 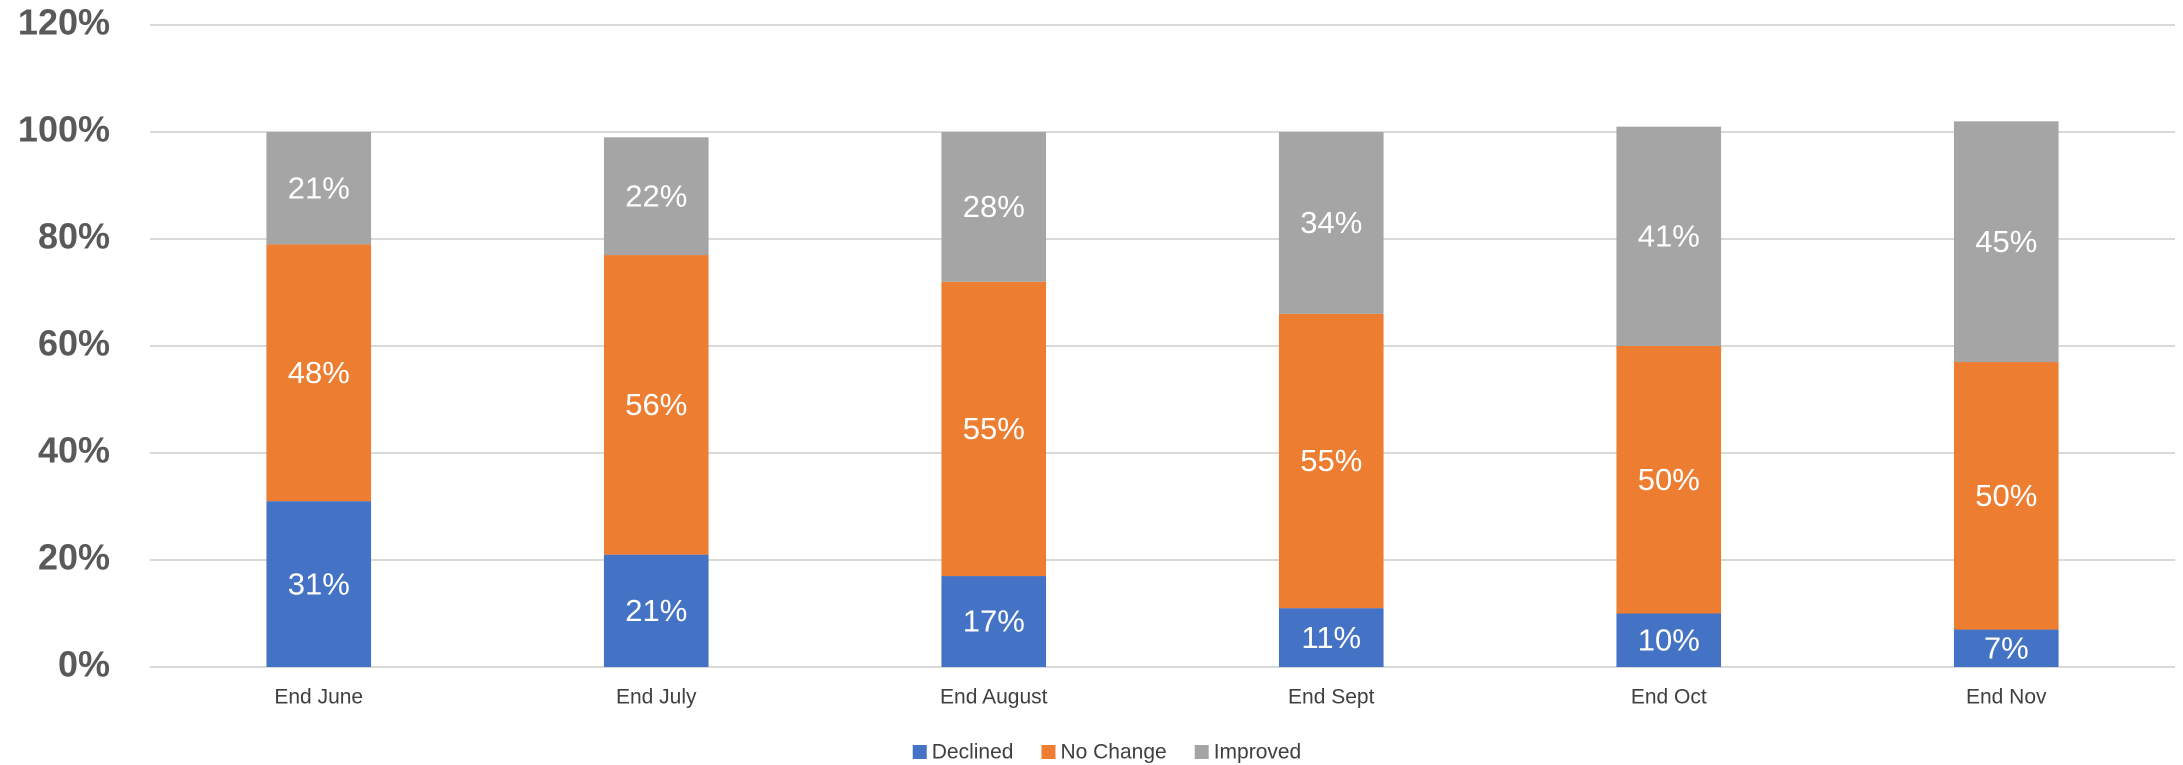 What do you see at coordinates (318, 697) in the screenshot?
I see `x-tick-label: End June` at bounding box center [318, 697].